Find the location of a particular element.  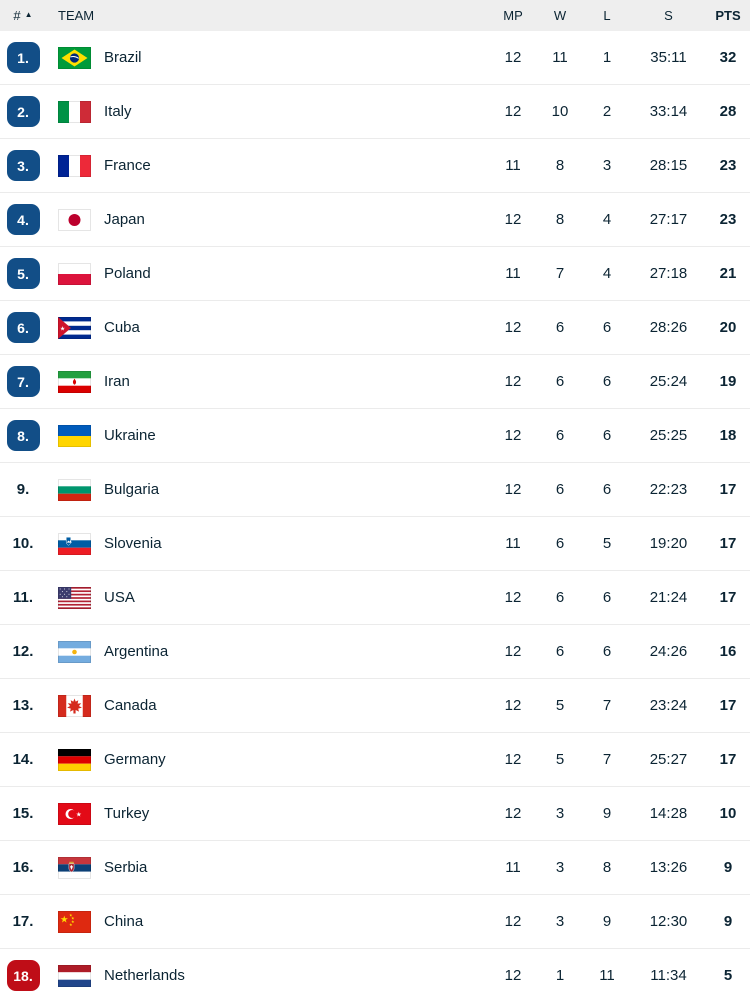

team-name: Bulgaria is located at coordinates (132, 489).